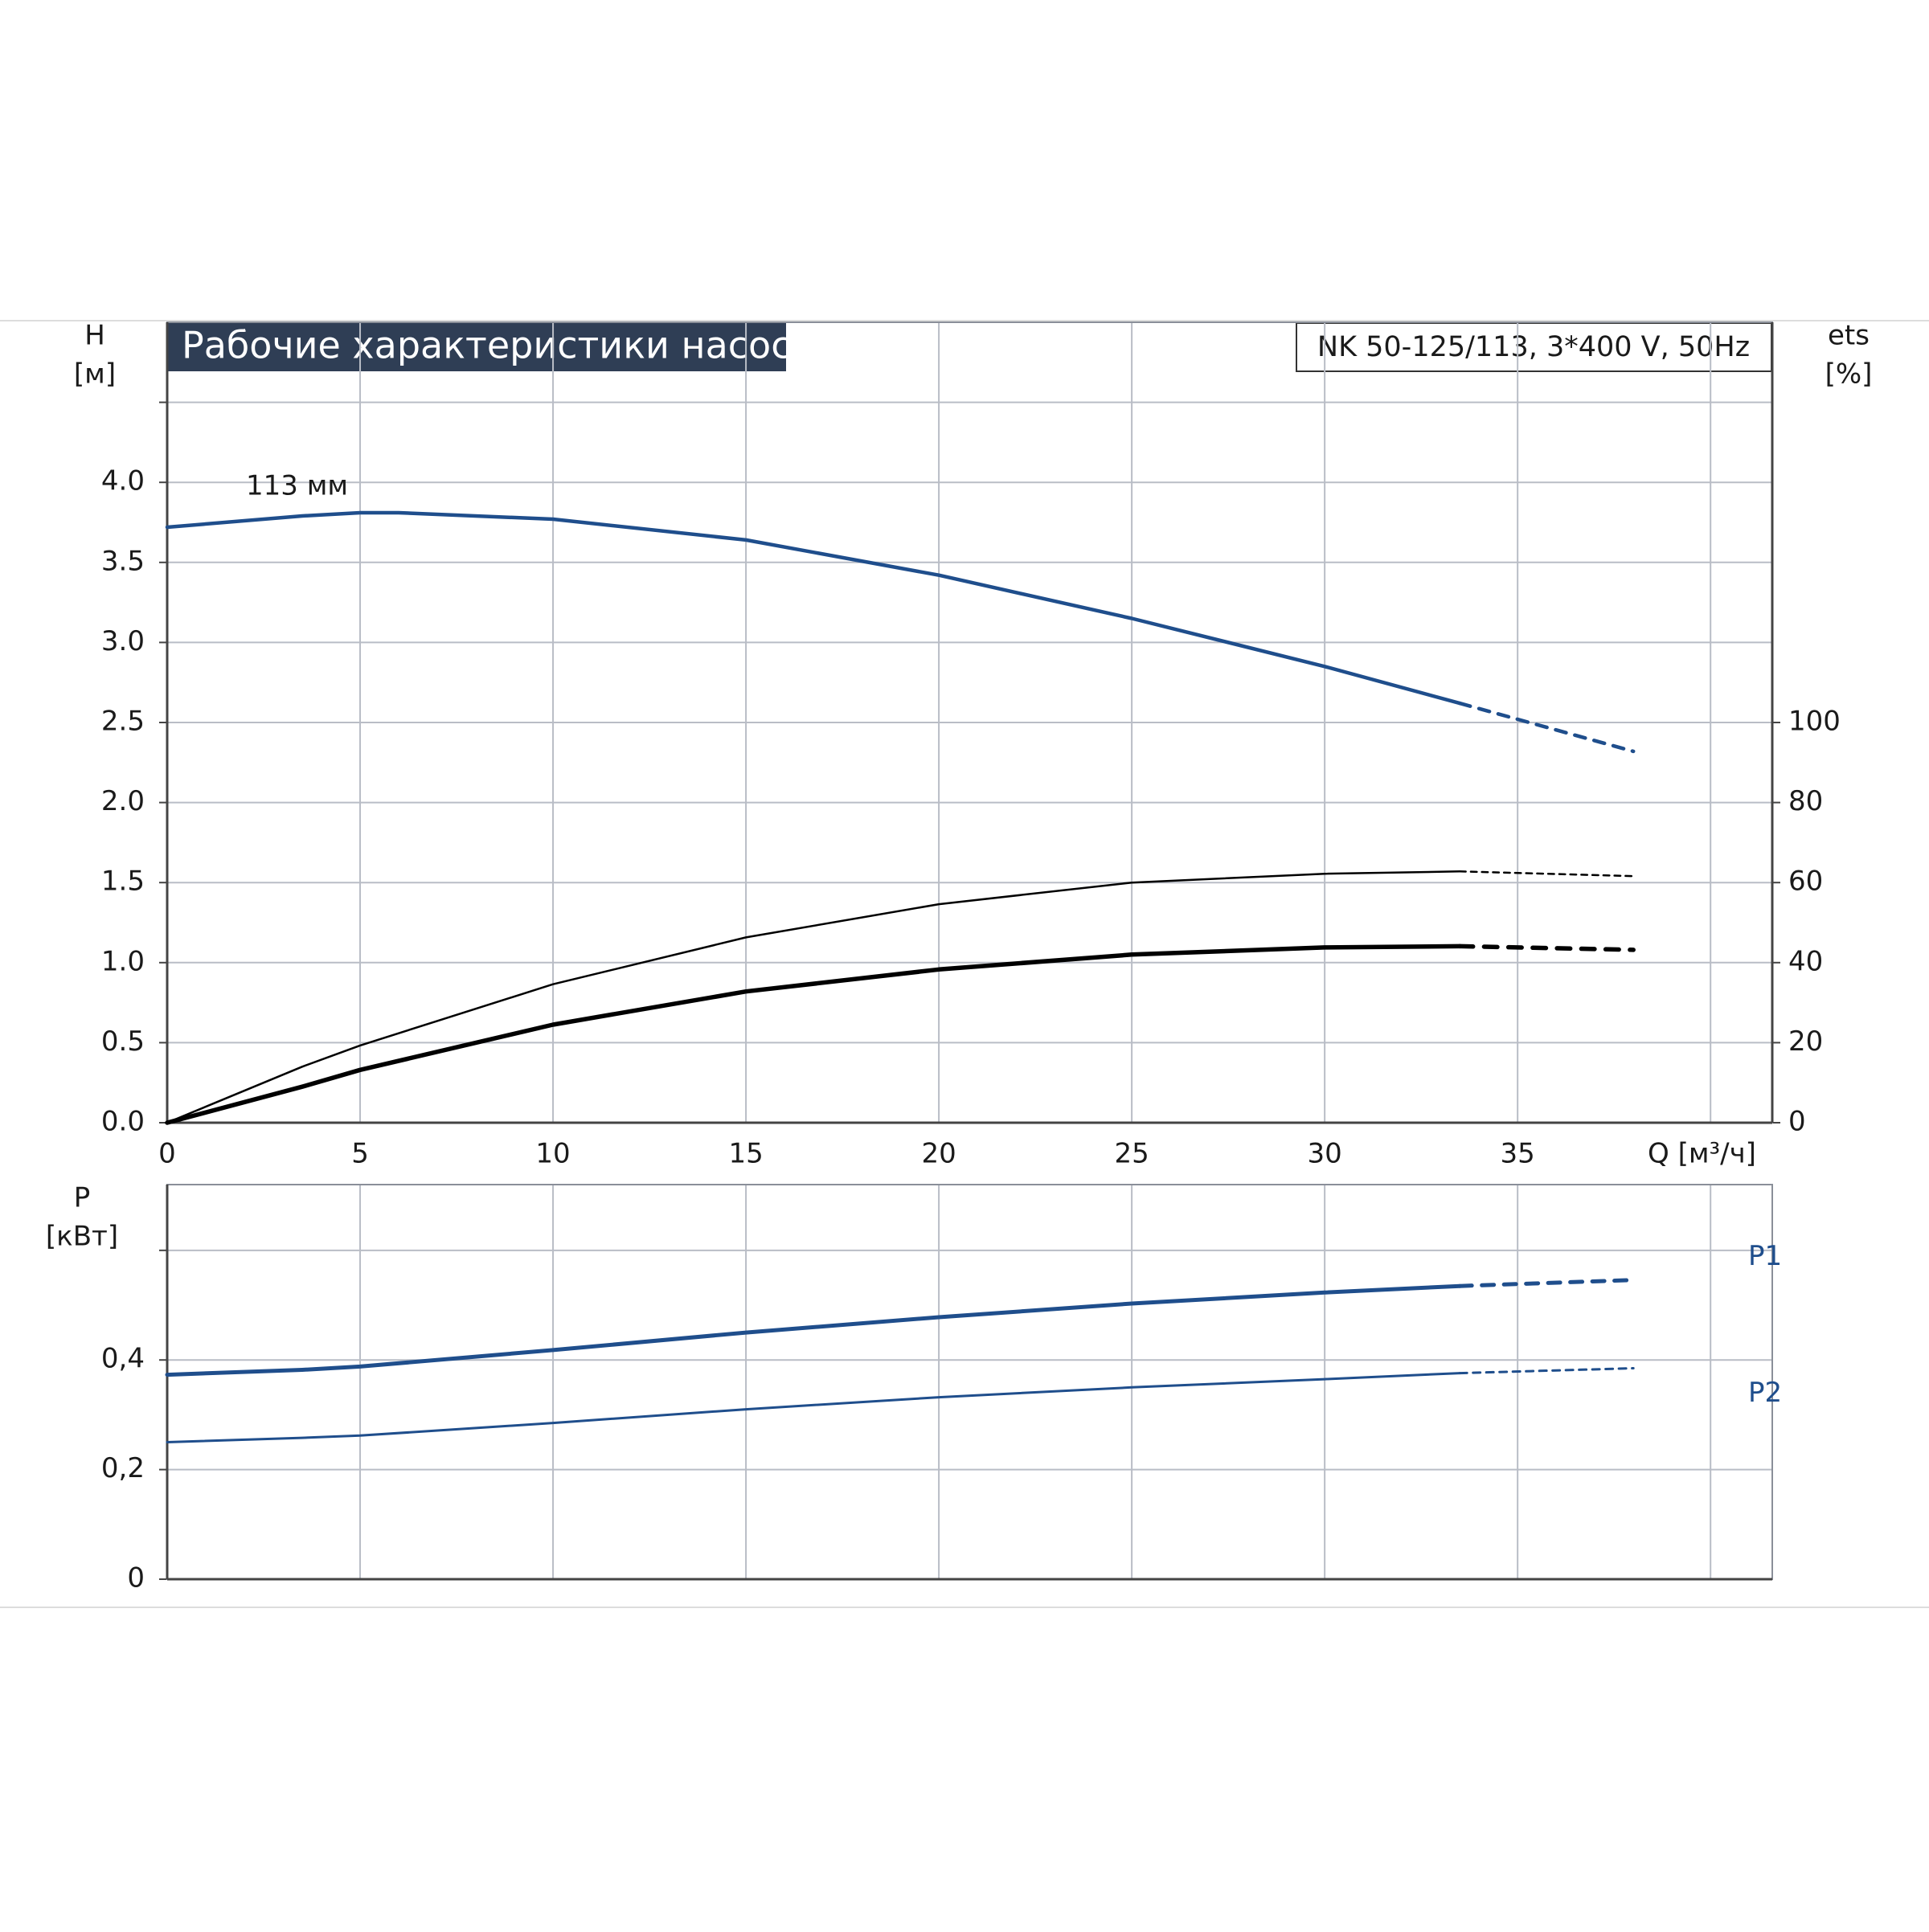 The height and width of the screenshot is (1932, 1929). Describe the element at coordinates (123, 561) in the screenshot. I see `y-tick-label: 3.5` at that location.